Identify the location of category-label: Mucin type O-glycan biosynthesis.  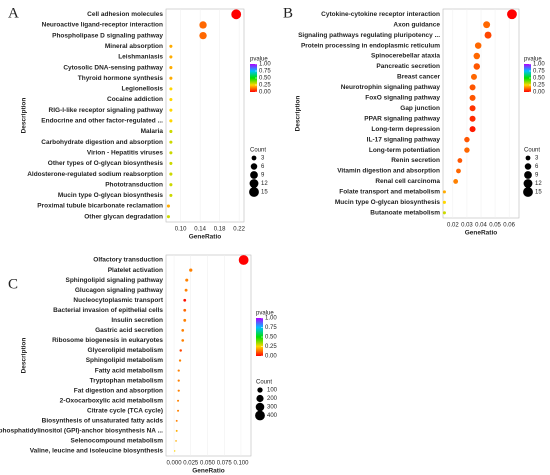
(387, 202).